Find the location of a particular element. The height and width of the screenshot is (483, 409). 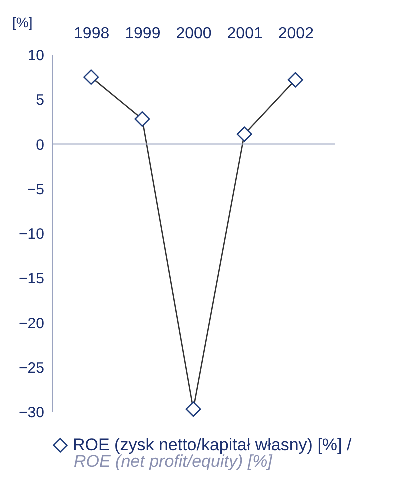

y-tick-label: 0 is located at coordinates (40, 145).